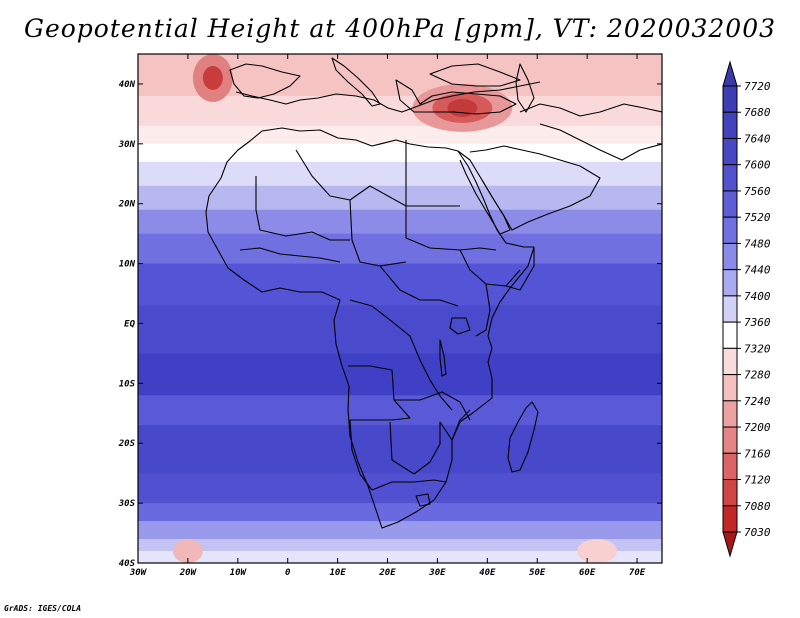  I want to click on black-sea-coastline, so click(475, 75).